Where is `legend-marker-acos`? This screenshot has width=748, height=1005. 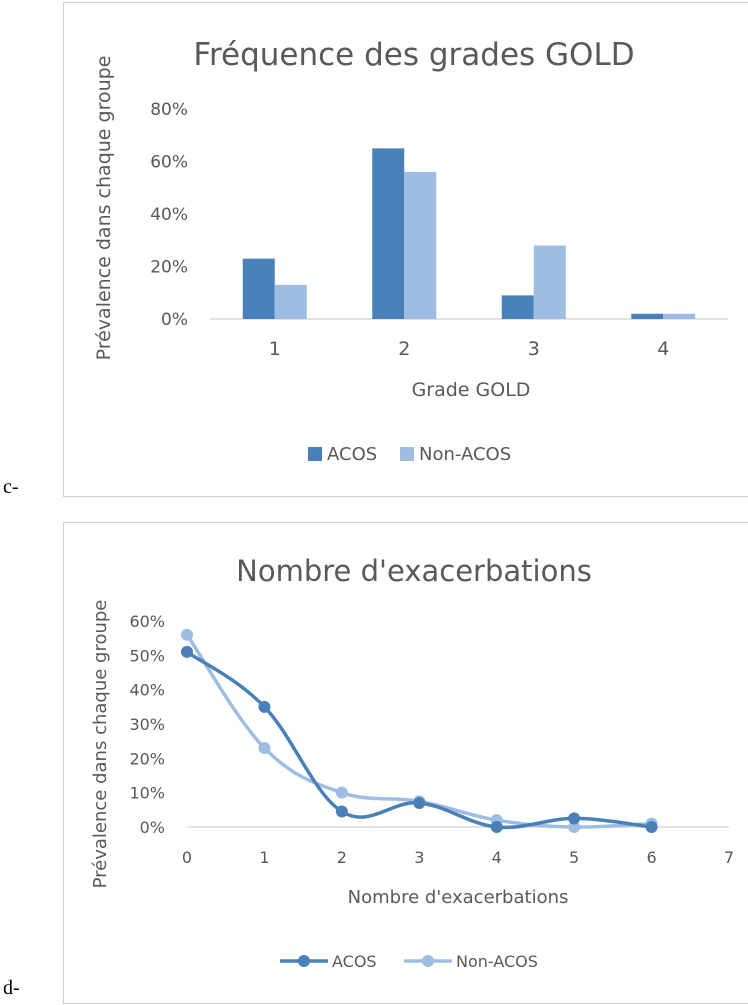
legend-marker-acos is located at coordinates (304, 961).